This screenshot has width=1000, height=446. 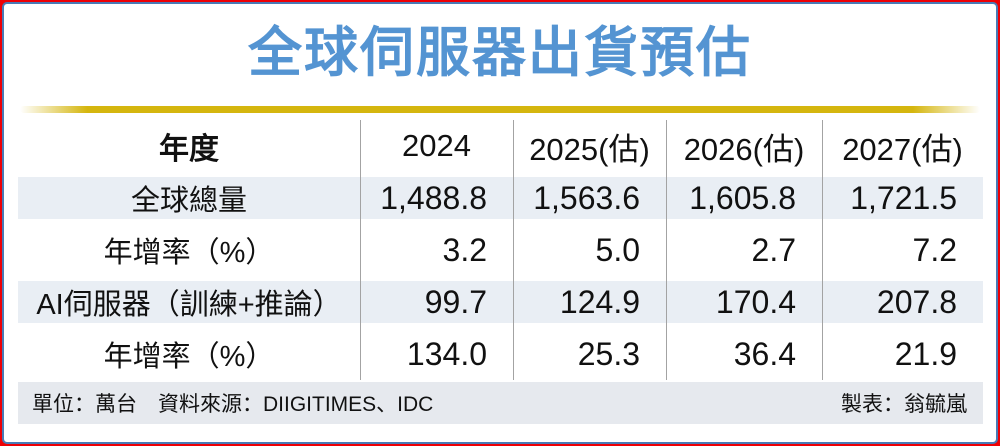 What do you see at coordinates (455, 301) in the screenshot?
I see `value-cell: 99.7` at bounding box center [455, 301].